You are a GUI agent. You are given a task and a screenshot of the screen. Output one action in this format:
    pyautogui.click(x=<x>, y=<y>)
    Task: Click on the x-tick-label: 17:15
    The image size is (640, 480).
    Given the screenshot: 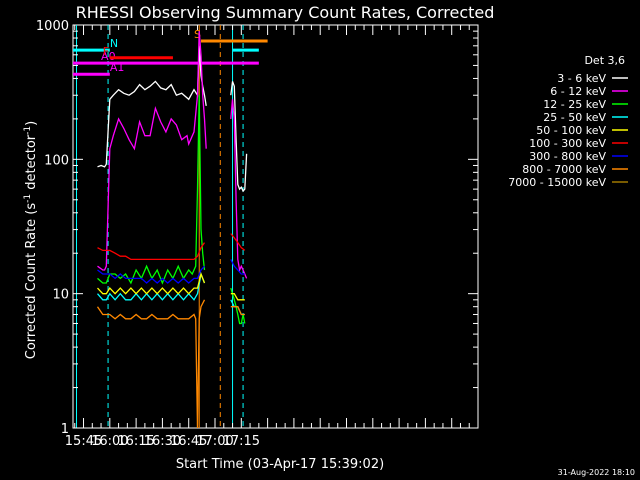 What is the action you would take?
    pyautogui.click(x=241, y=441)
    